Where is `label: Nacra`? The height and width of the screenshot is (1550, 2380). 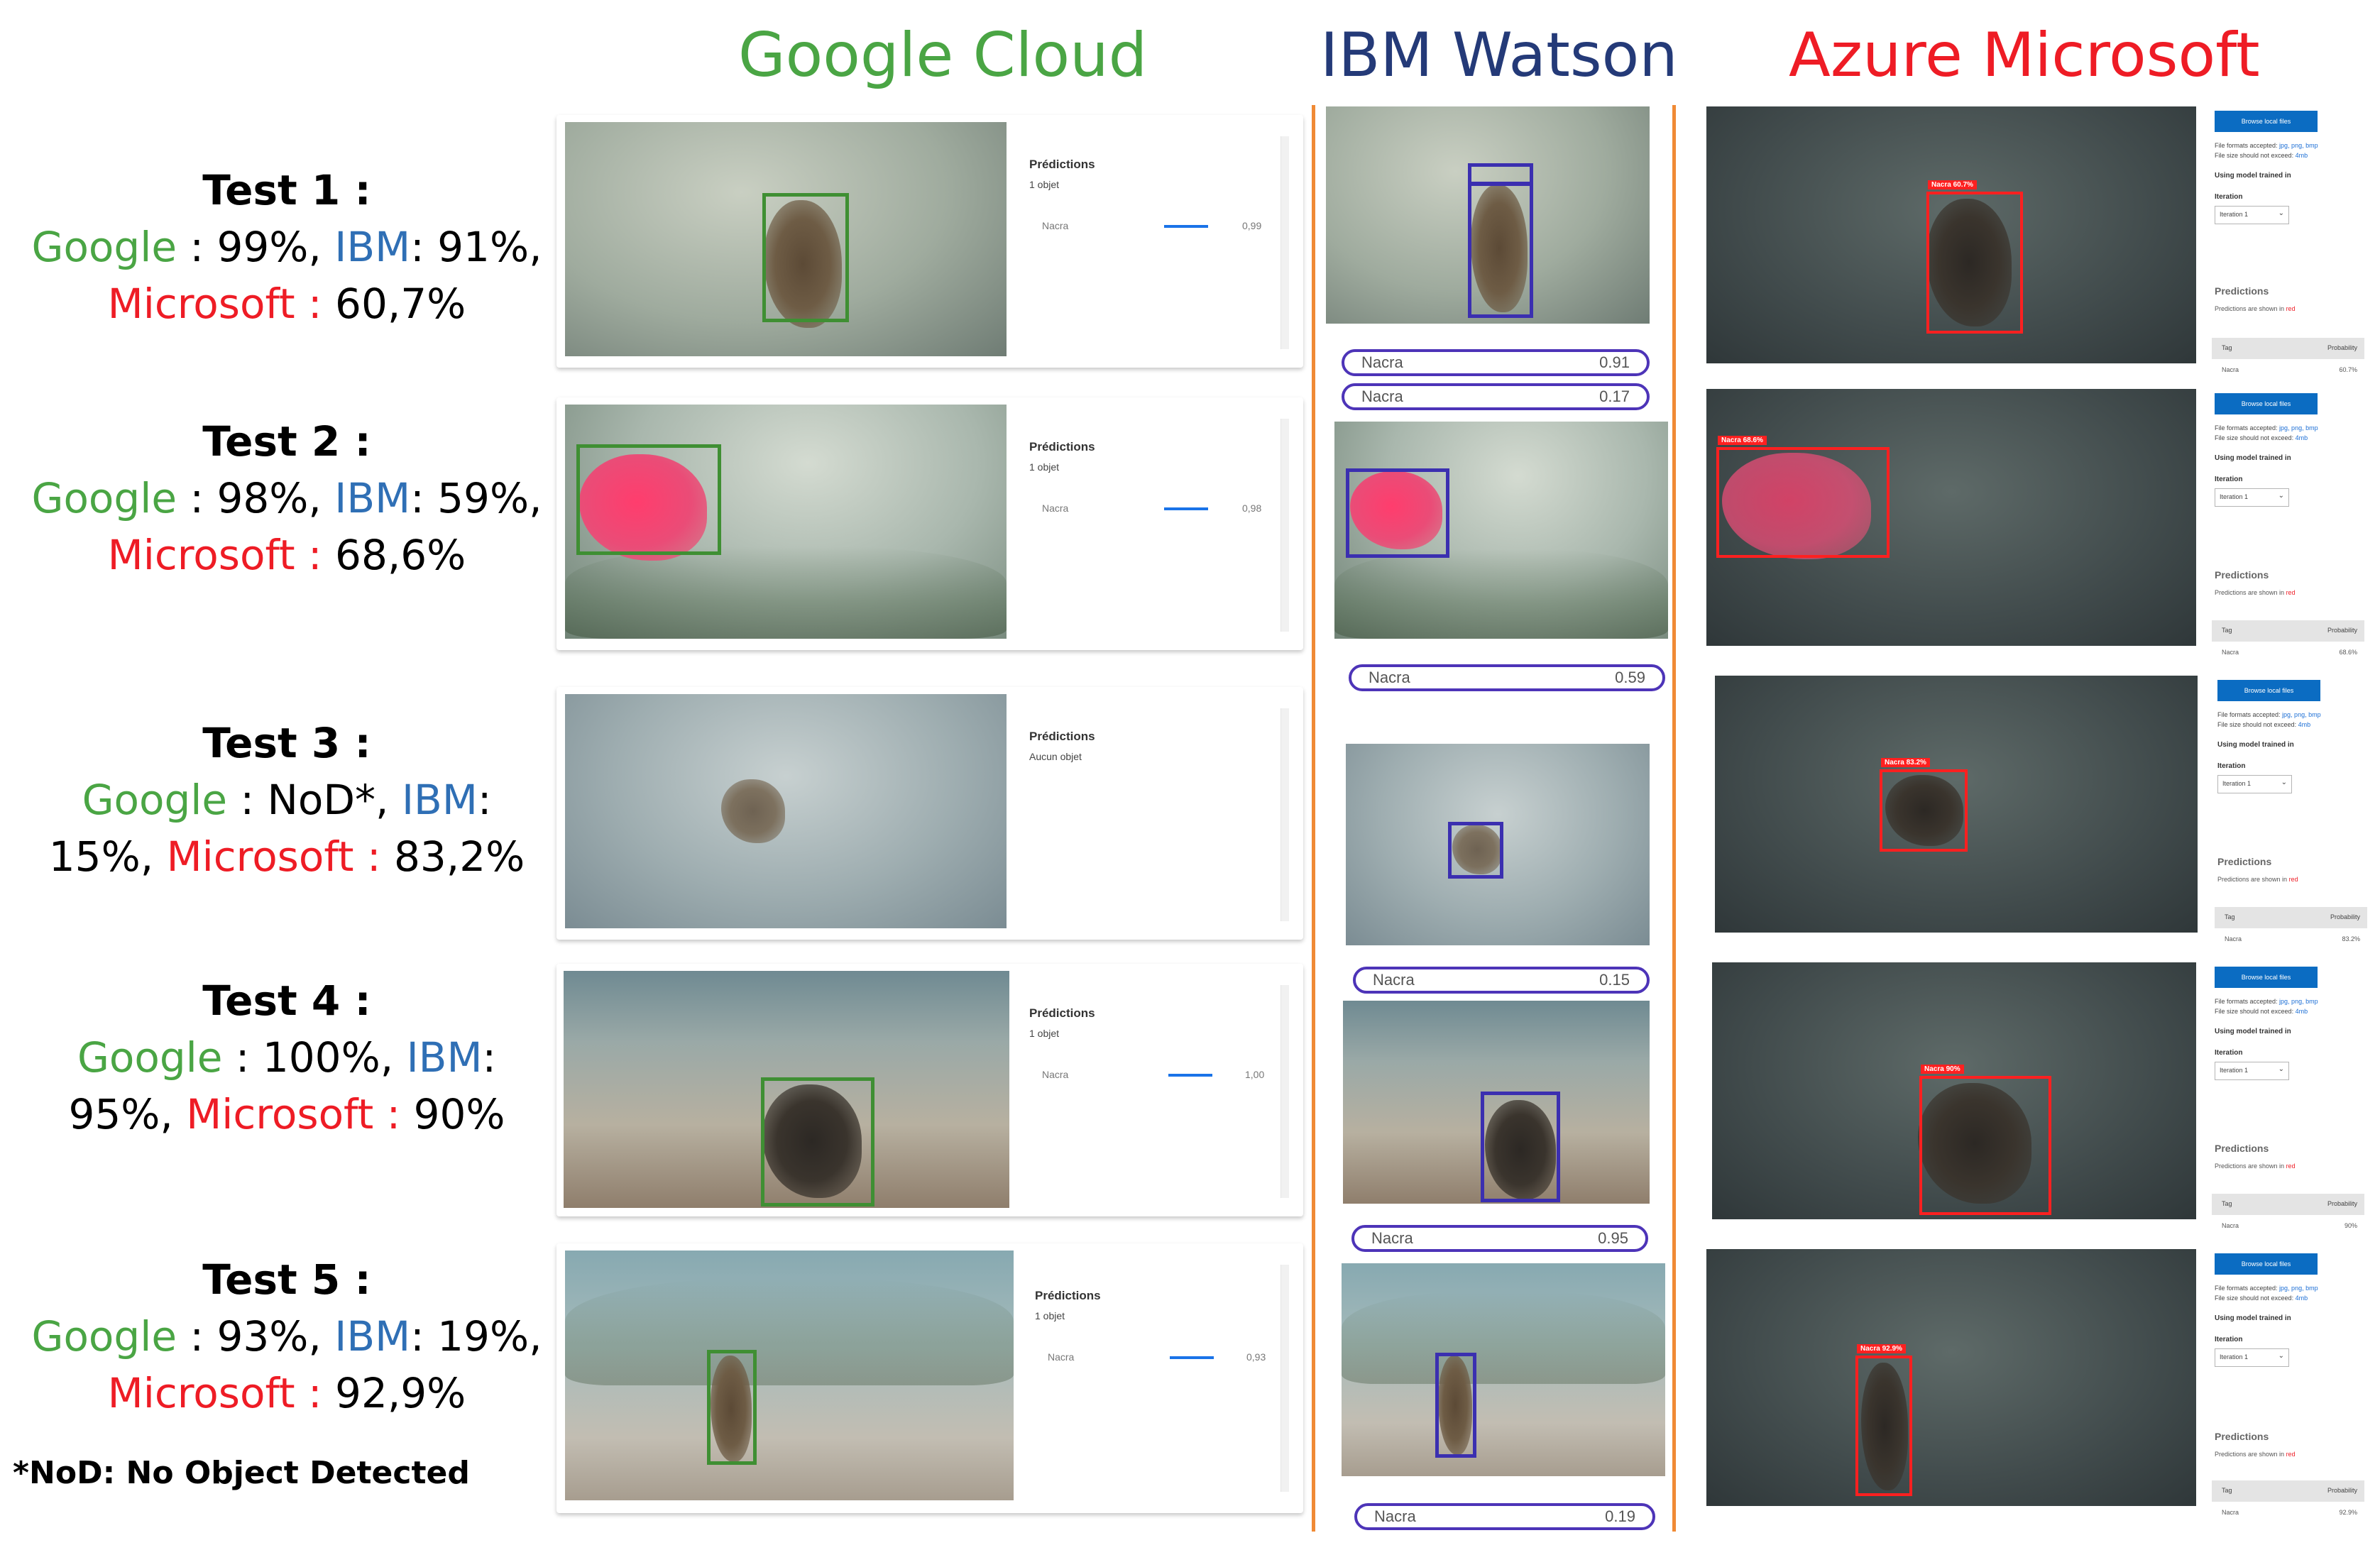
label: Nacra is located at coordinates (1392, 1238).